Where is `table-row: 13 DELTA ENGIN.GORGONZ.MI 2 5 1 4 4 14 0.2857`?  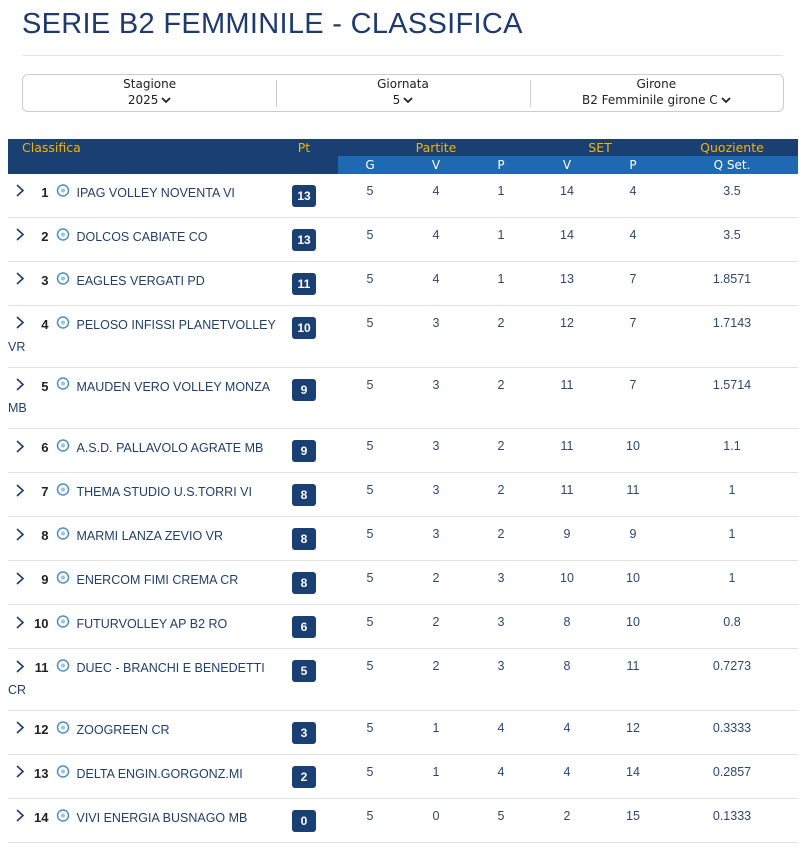 table-row: 13 DELTA ENGIN.GORGONZ.MI 2 5 1 4 4 14 0.2857 is located at coordinates (403, 777).